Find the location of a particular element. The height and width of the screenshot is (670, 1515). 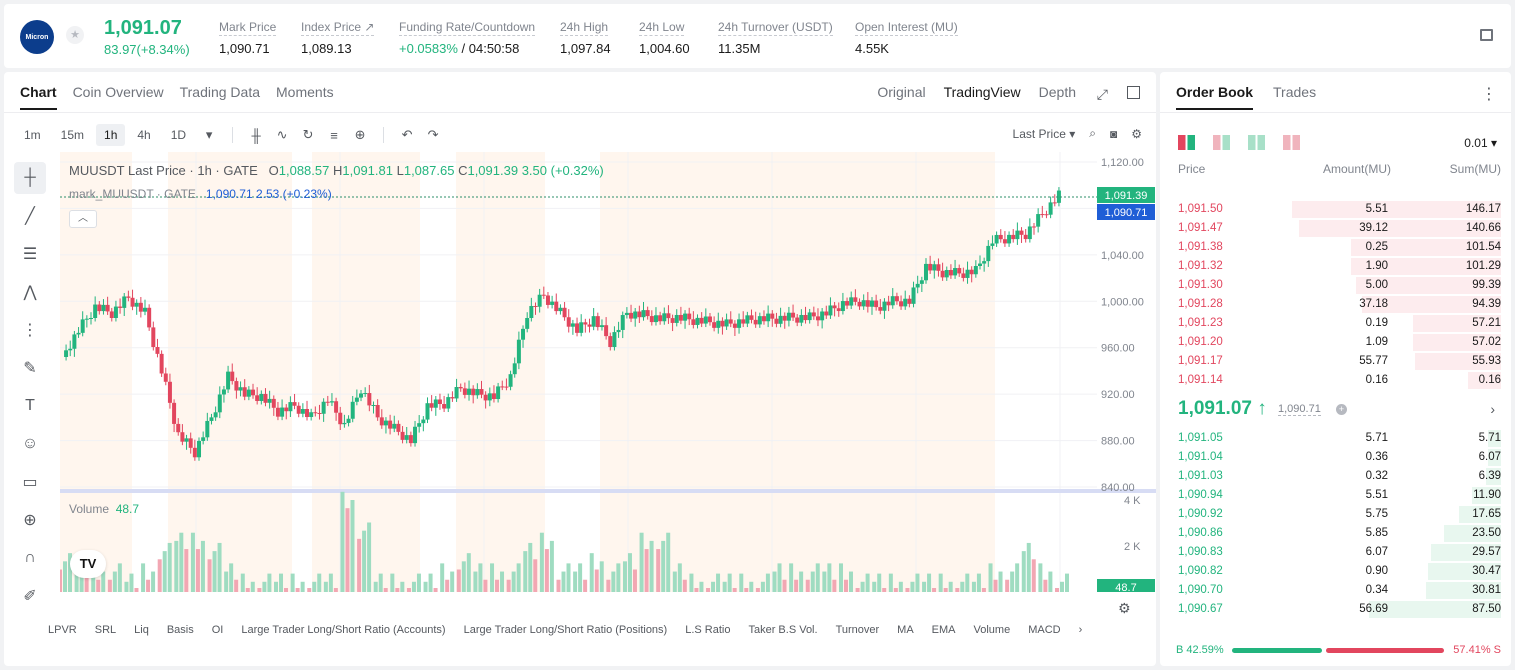

timeframe-1d: 1D is located at coordinates (178, 135).